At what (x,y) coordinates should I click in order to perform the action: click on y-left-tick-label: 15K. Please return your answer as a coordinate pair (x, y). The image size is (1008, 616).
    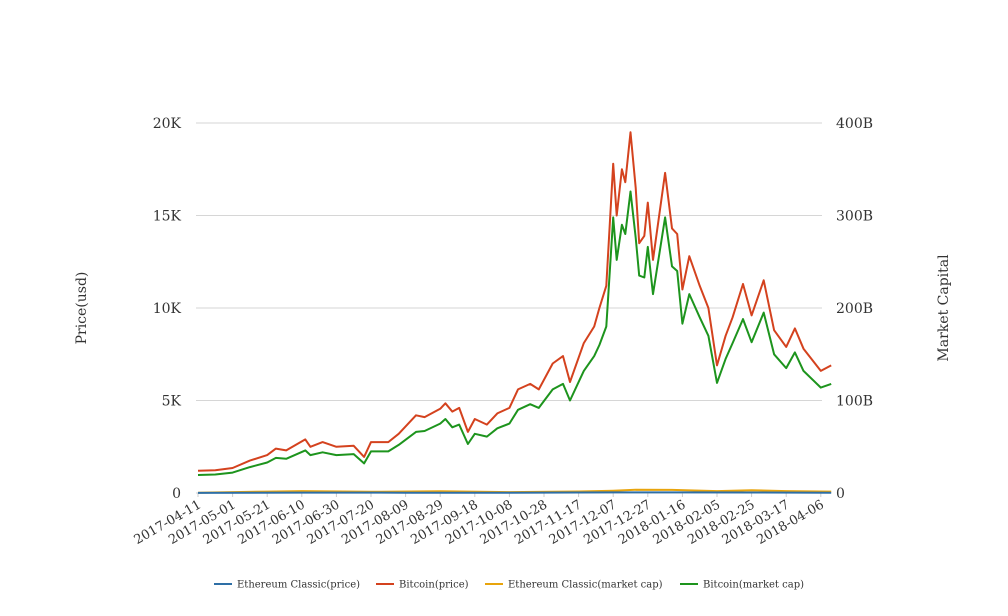
    Looking at the image, I should click on (167, 217).